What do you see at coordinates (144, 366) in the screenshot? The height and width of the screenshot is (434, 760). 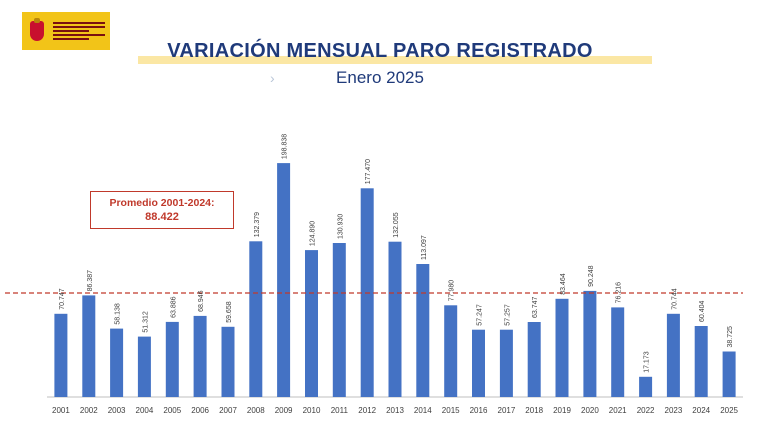 I see `bar-2004` at bounding box center [144, 366].